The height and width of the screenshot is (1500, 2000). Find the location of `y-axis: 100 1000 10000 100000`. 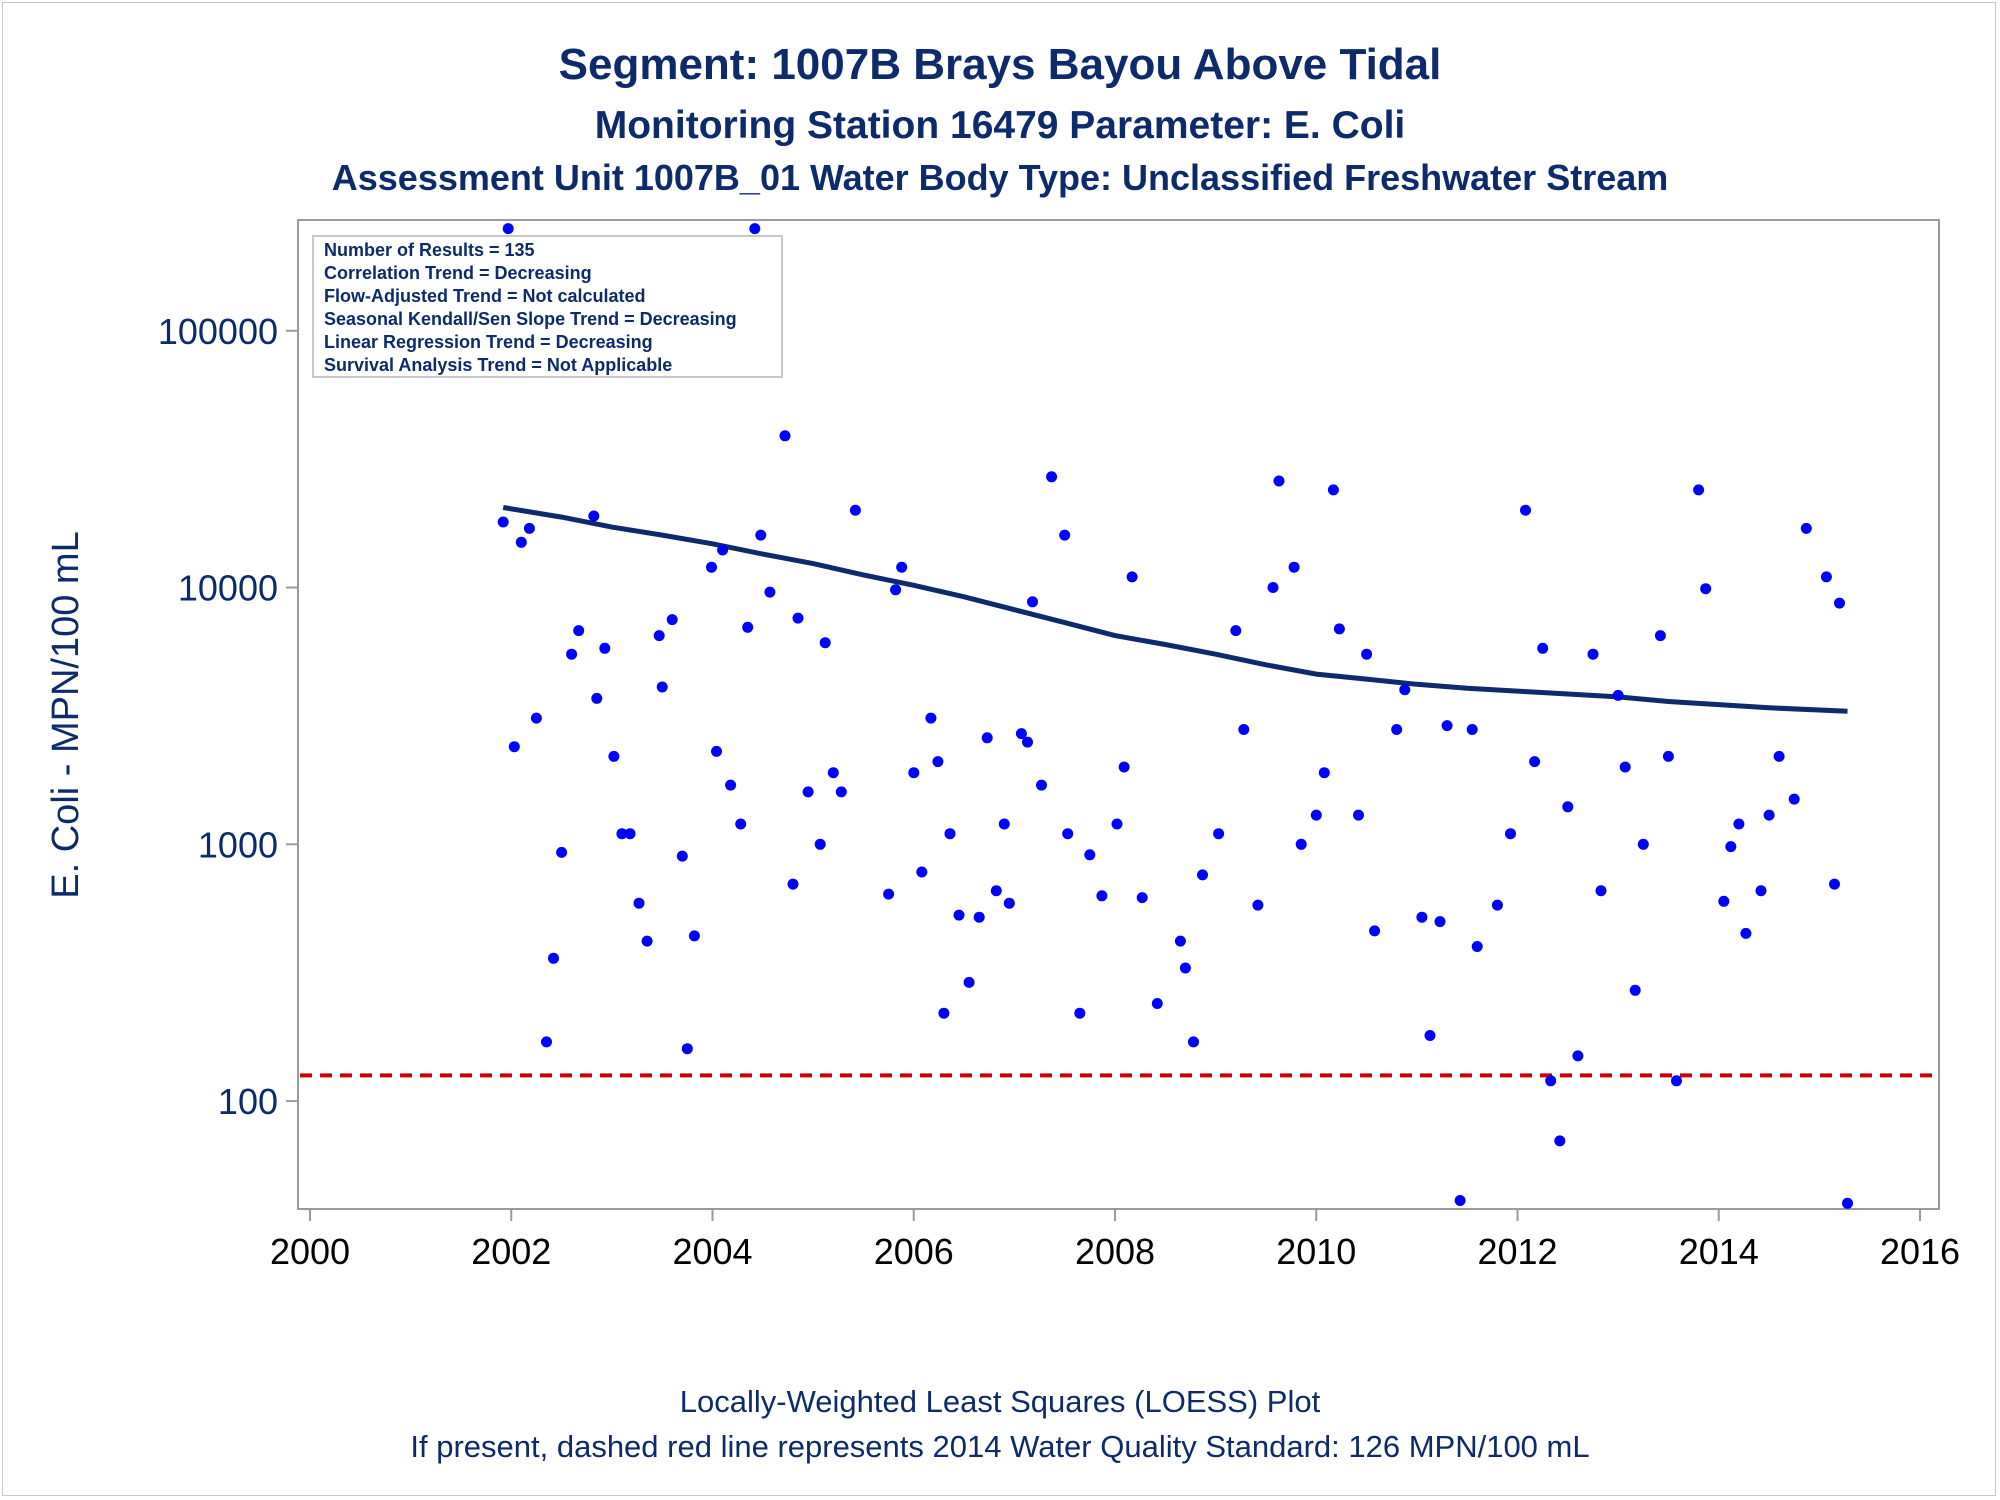

y-axis: 100 1000 10000 100000 is located at coordinates (228, 716).